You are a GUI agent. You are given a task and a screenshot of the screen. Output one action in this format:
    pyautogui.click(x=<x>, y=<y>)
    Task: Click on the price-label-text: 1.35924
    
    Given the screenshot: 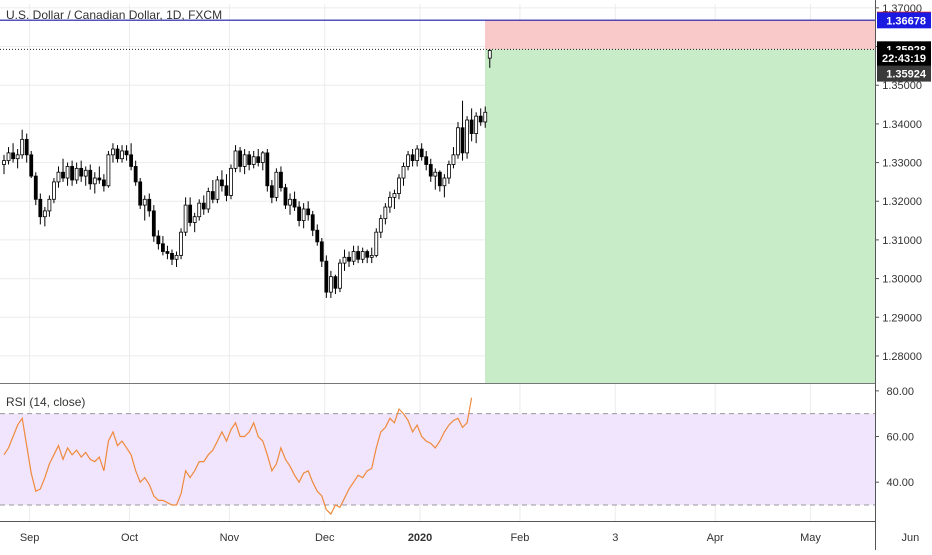 What is the action you would take?
    pyautogui.click(x=906, y=75)
    